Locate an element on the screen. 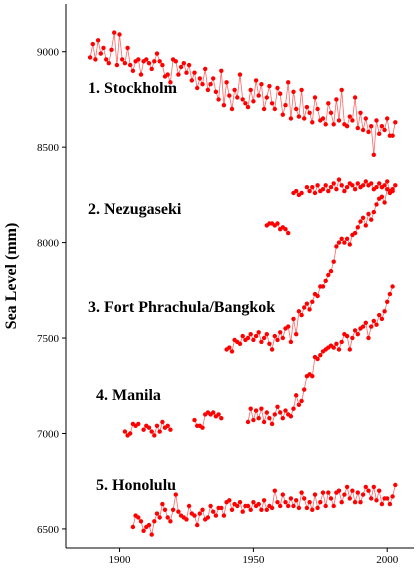 This screenshot has width=420, height=570. series-3-fort-phrachula-bangkok-segment is located at coordinates (273, 343).